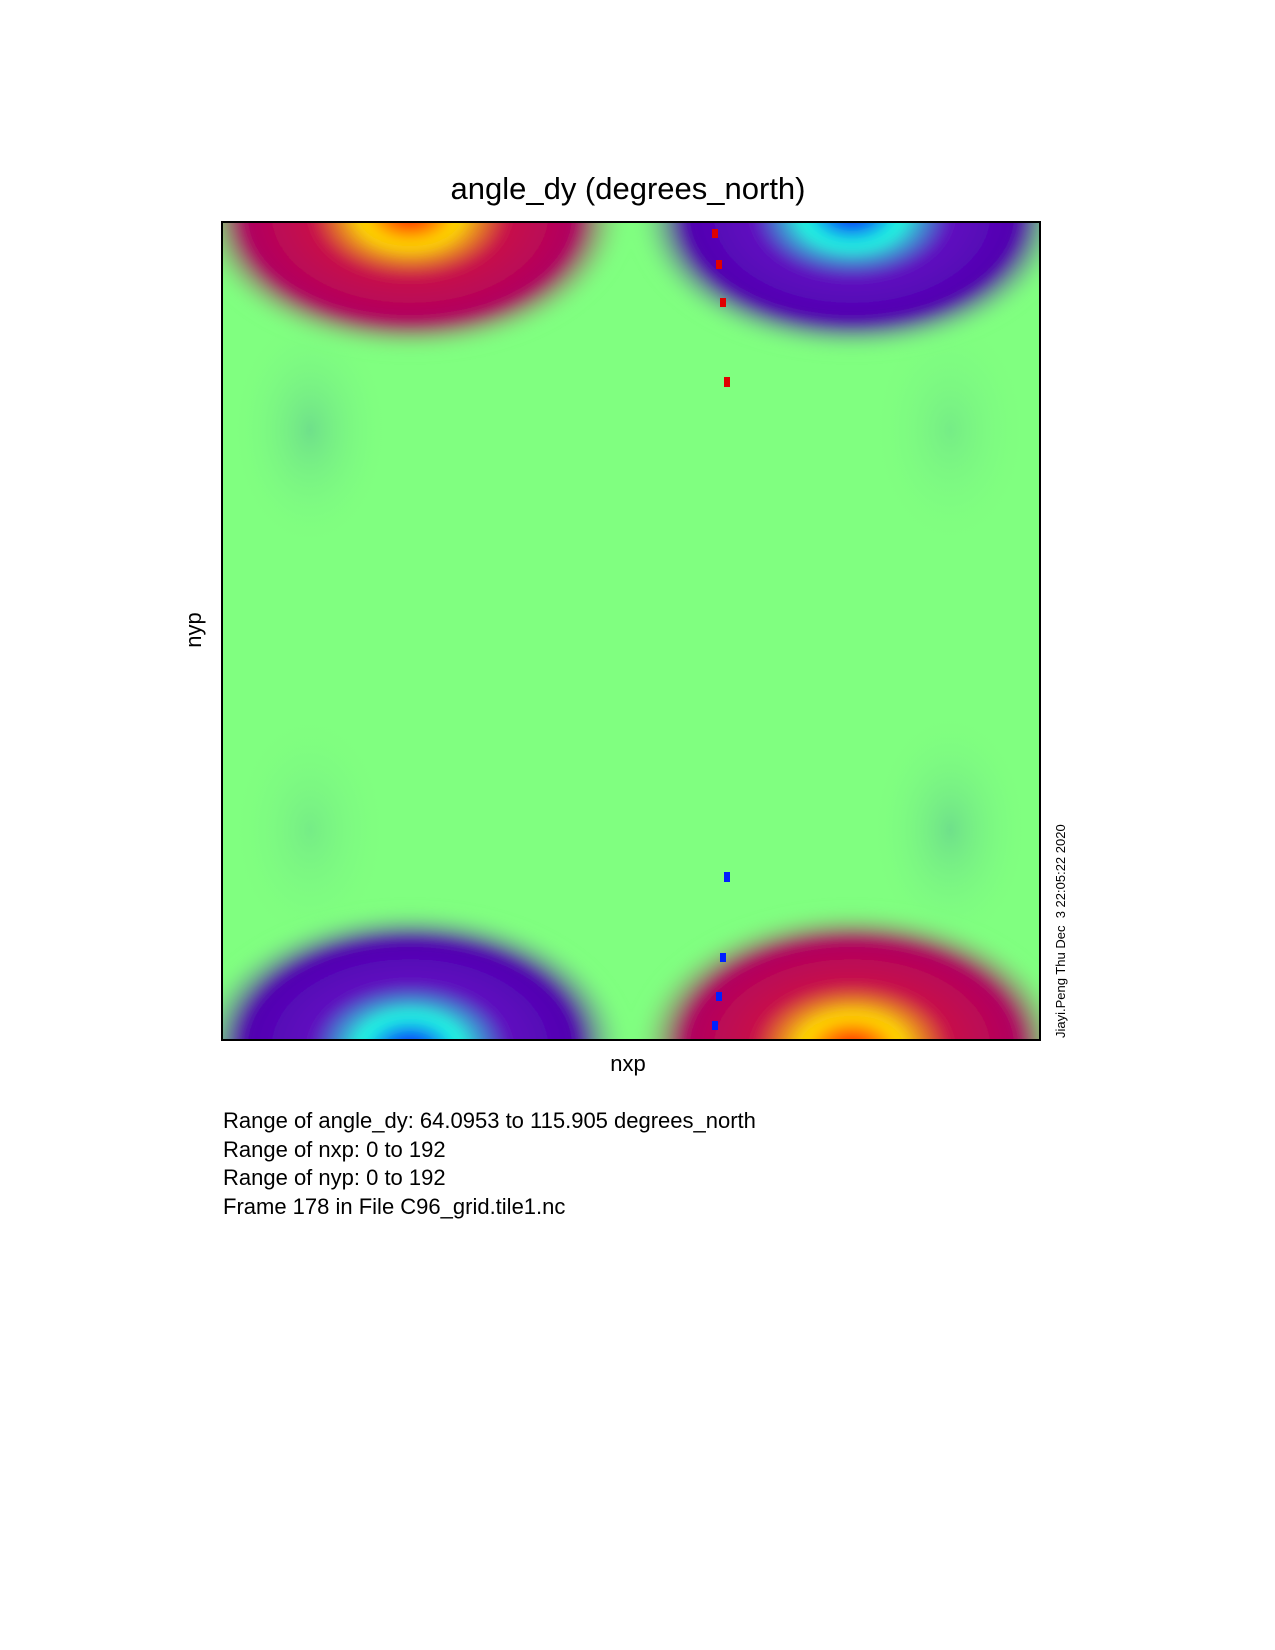 Image resolution: width=1275 pixels, height=1650 pixels. I want to click on markers, so click(721, 629).